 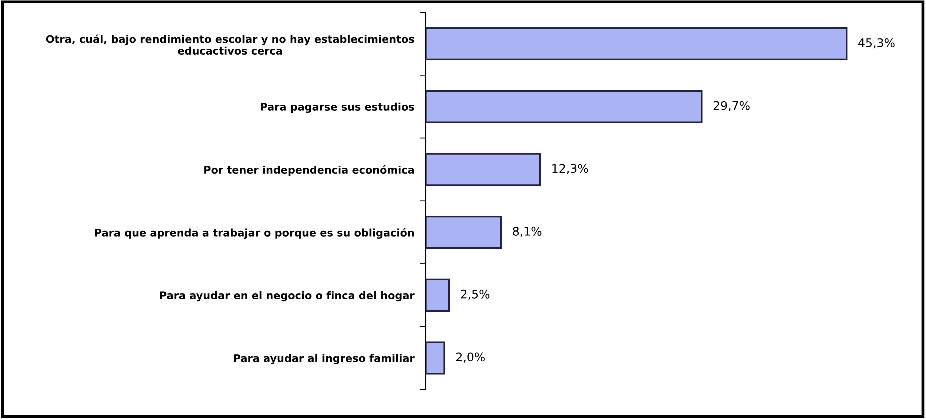 I want to click on data-label: 8,1%, so click(x=527, y=232).